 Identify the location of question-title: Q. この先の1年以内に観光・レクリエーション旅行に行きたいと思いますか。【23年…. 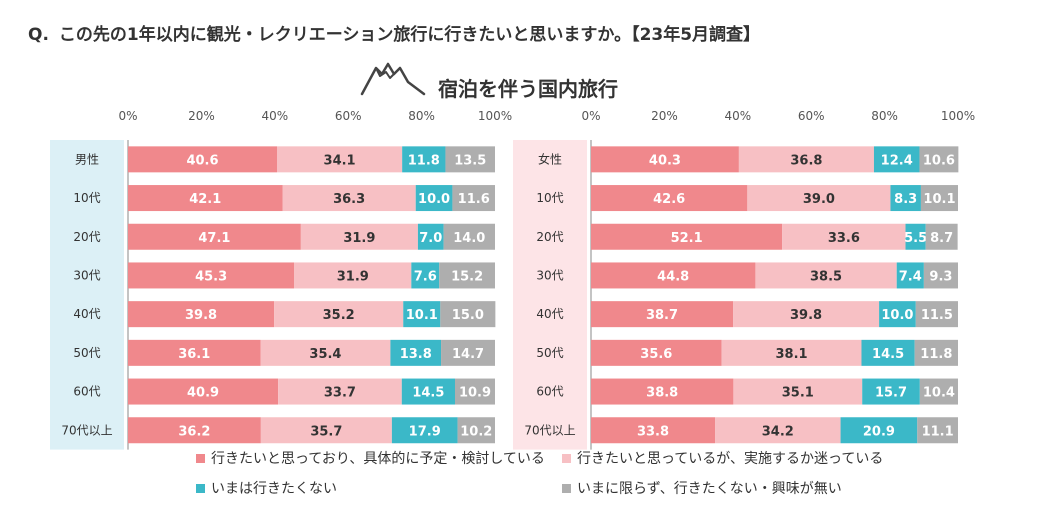
(394, 32).